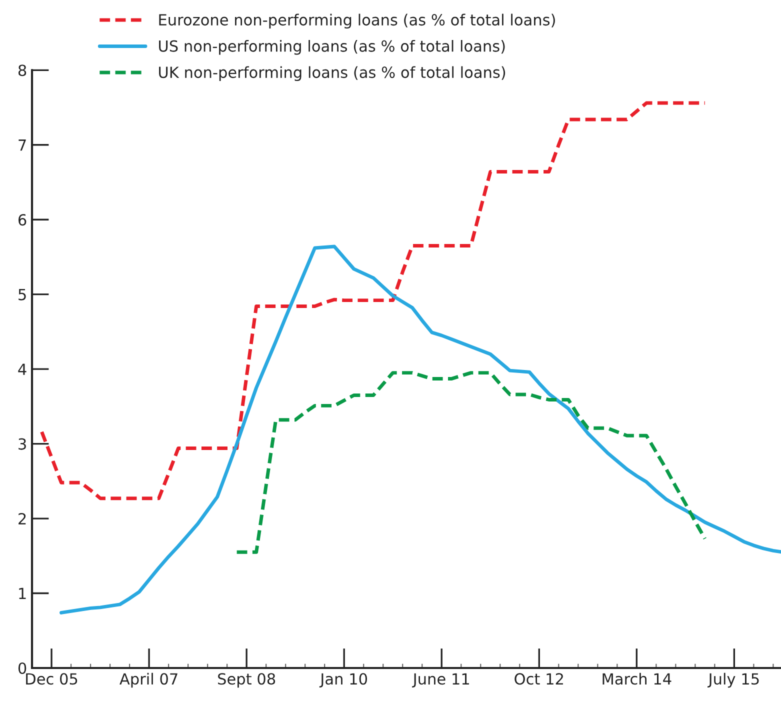 The image size is (781, 705). Describe the element at coordinates (357, 21) in the screenshot. I see `legend-label: Eurozone non-performing loans (as % of total loans)` at that location.